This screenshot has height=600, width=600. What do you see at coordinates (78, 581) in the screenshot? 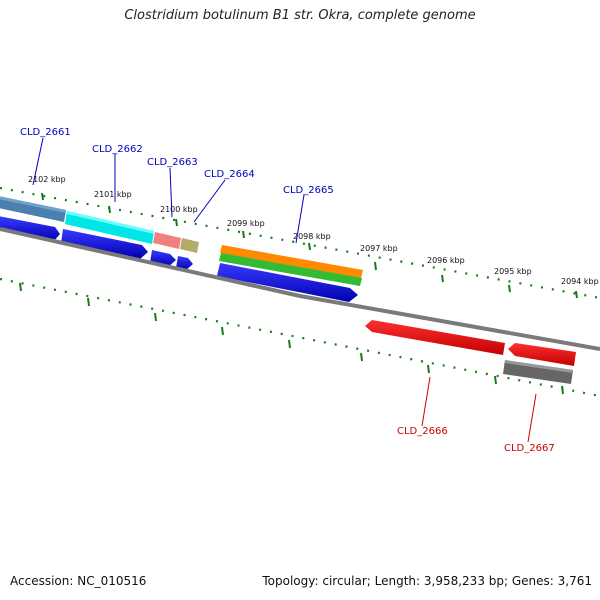
I see `accession-label: Accession: NC_010516` at bounding box center [78, 581].